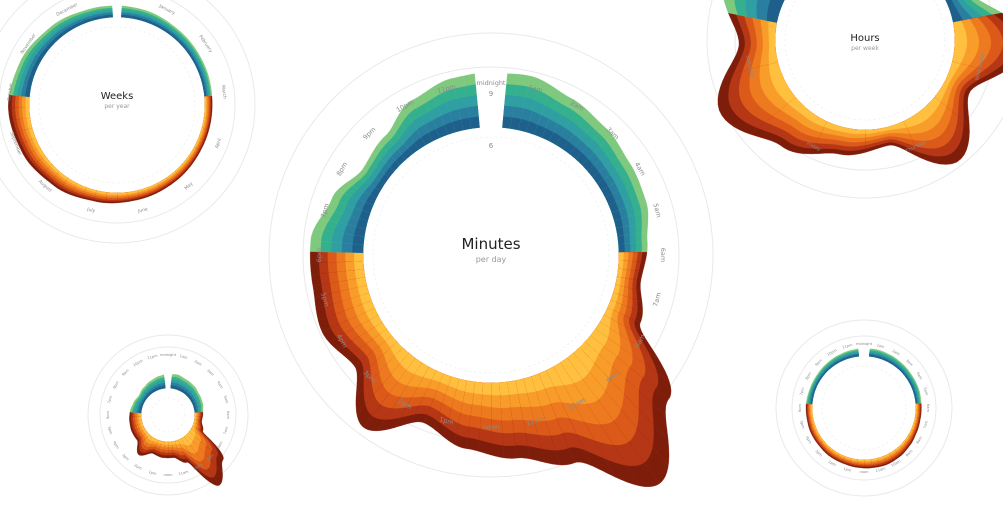  Describe the element at coordinates (10, 92) in the screenshot. I see `tick-label: October` at that location.